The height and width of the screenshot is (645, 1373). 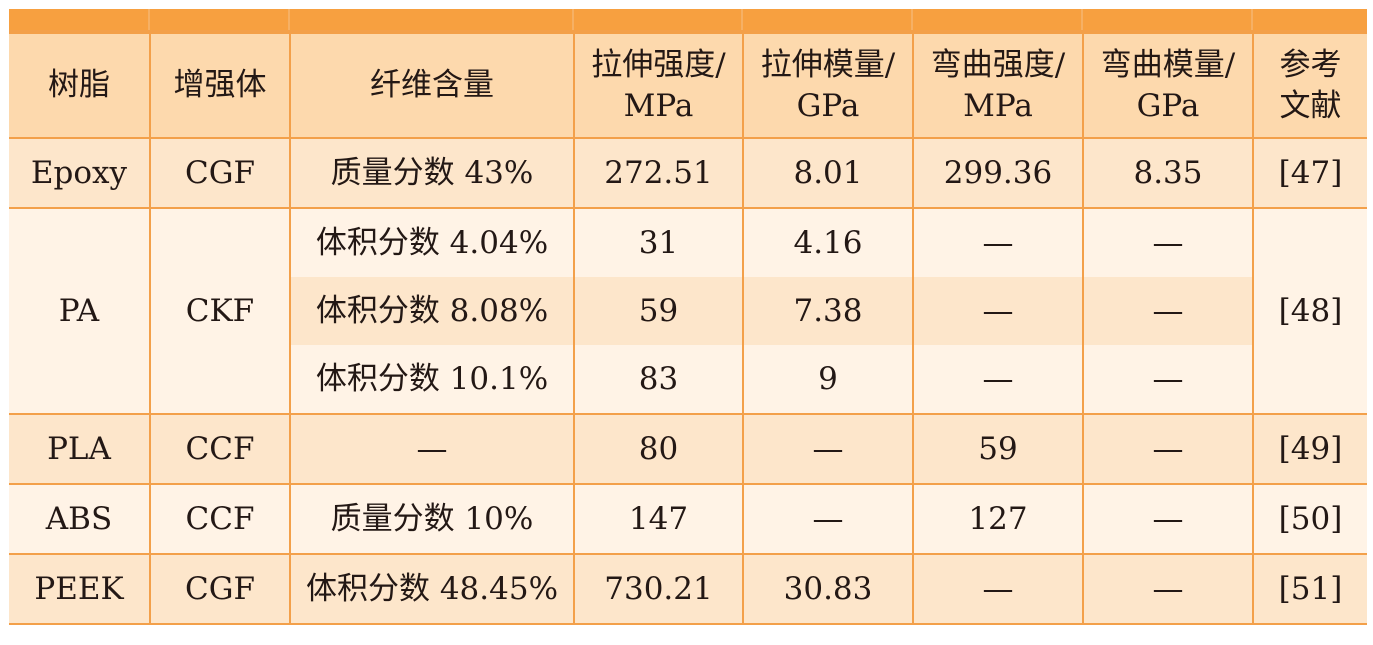 I want to click on header-flexural-strength: 弯曲强度/MPa, so click(x=998, y=85).